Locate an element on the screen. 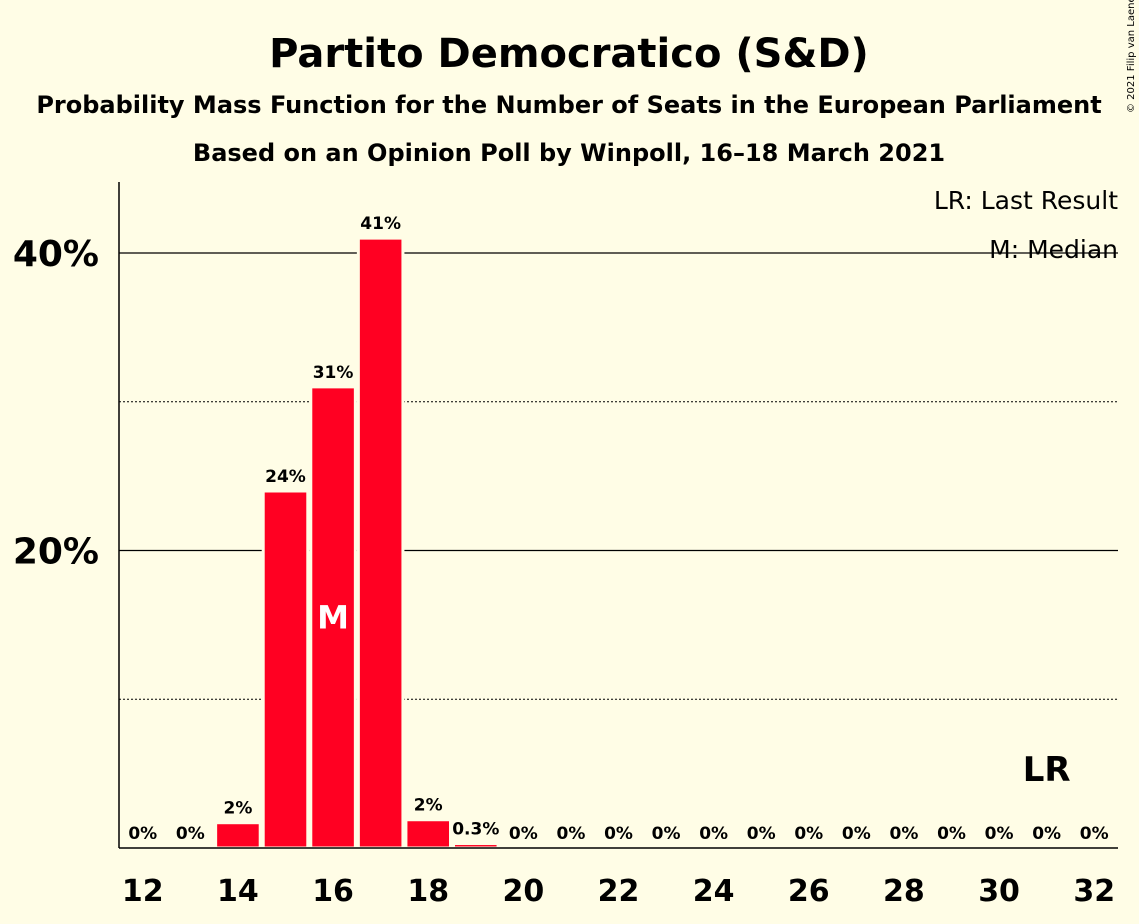 The image size is (1139, 924). data-label-12: 0% is located at coordinates (142, 834).